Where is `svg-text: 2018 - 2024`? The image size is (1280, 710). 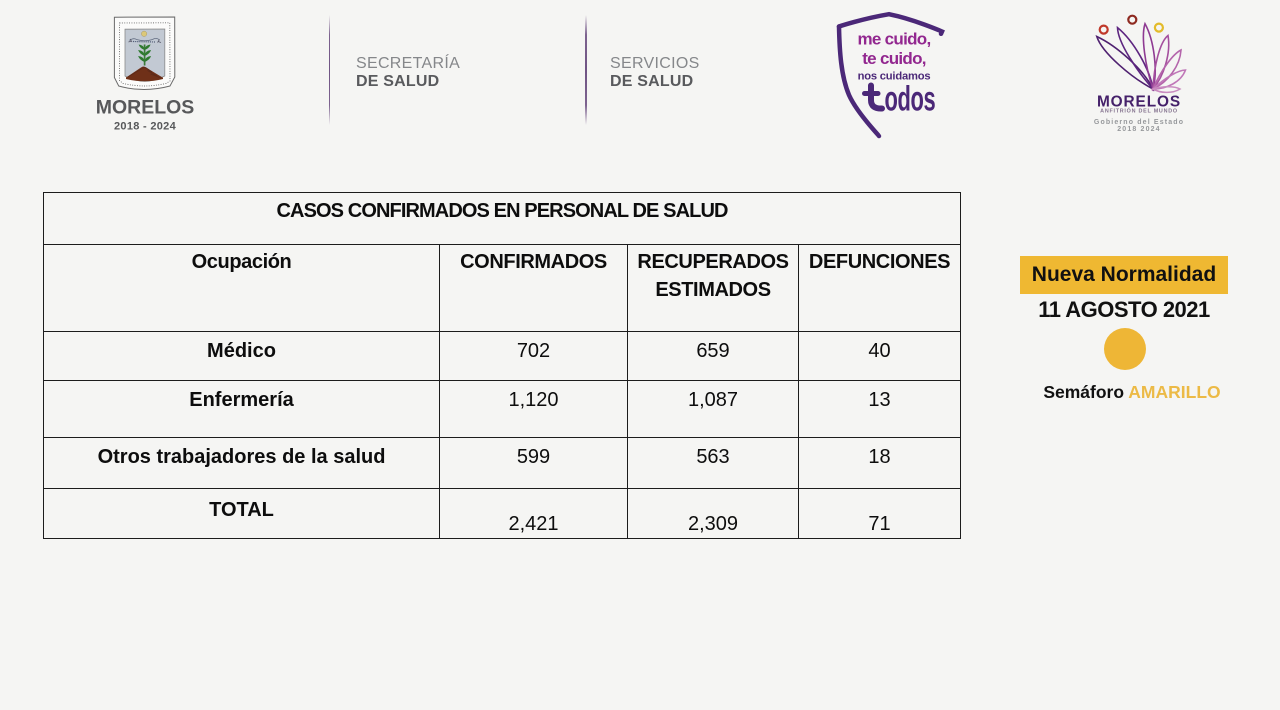
svg-text: 2018 - 2024 is located at coordinates (145, 127).